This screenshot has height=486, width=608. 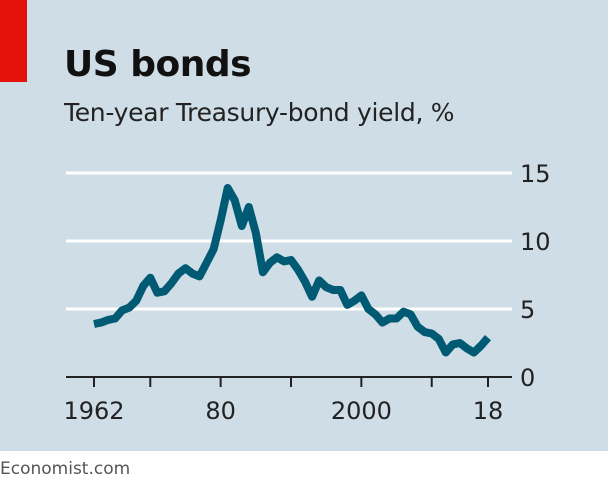 What do you see at coordinates (488, 411) in the screenshot?
I see `x-tick-label: 18` at bounding box center [488, 411].